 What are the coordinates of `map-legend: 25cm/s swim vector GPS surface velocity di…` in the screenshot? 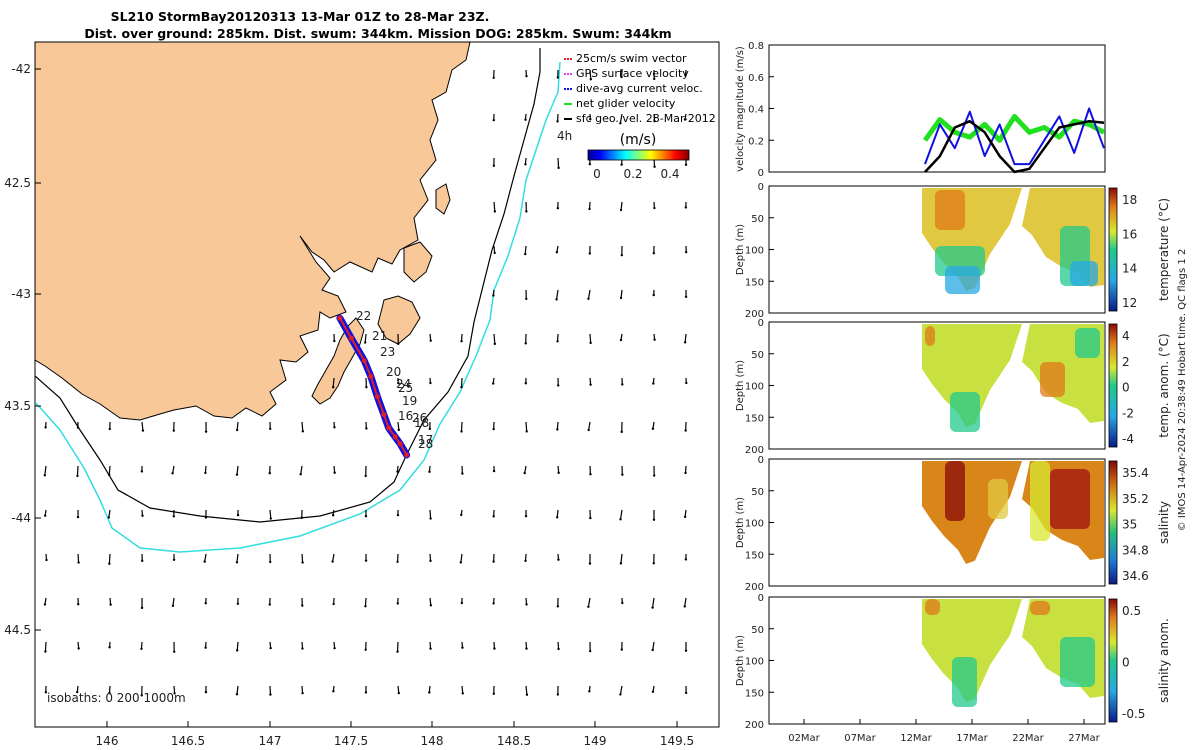 It's located at (640, 88).